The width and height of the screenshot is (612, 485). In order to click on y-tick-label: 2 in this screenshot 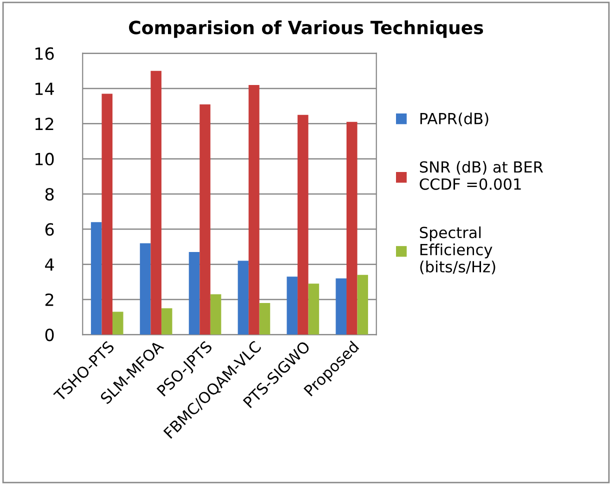, I will do `click(49, 299)`.